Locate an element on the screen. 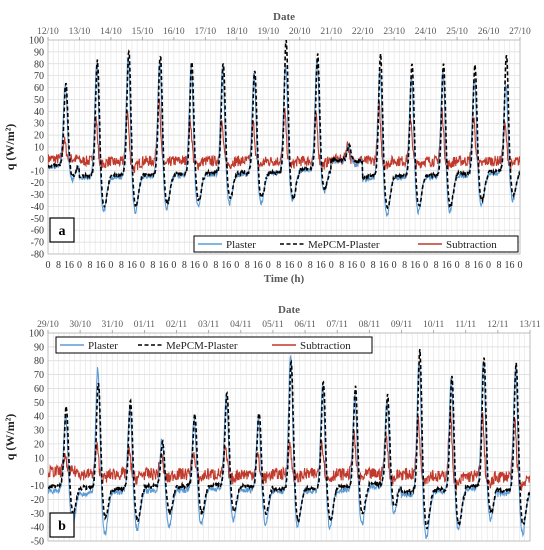 This screenshot has width=544, height=550. top-axis-title: Date is located at coordinates (289, 310).